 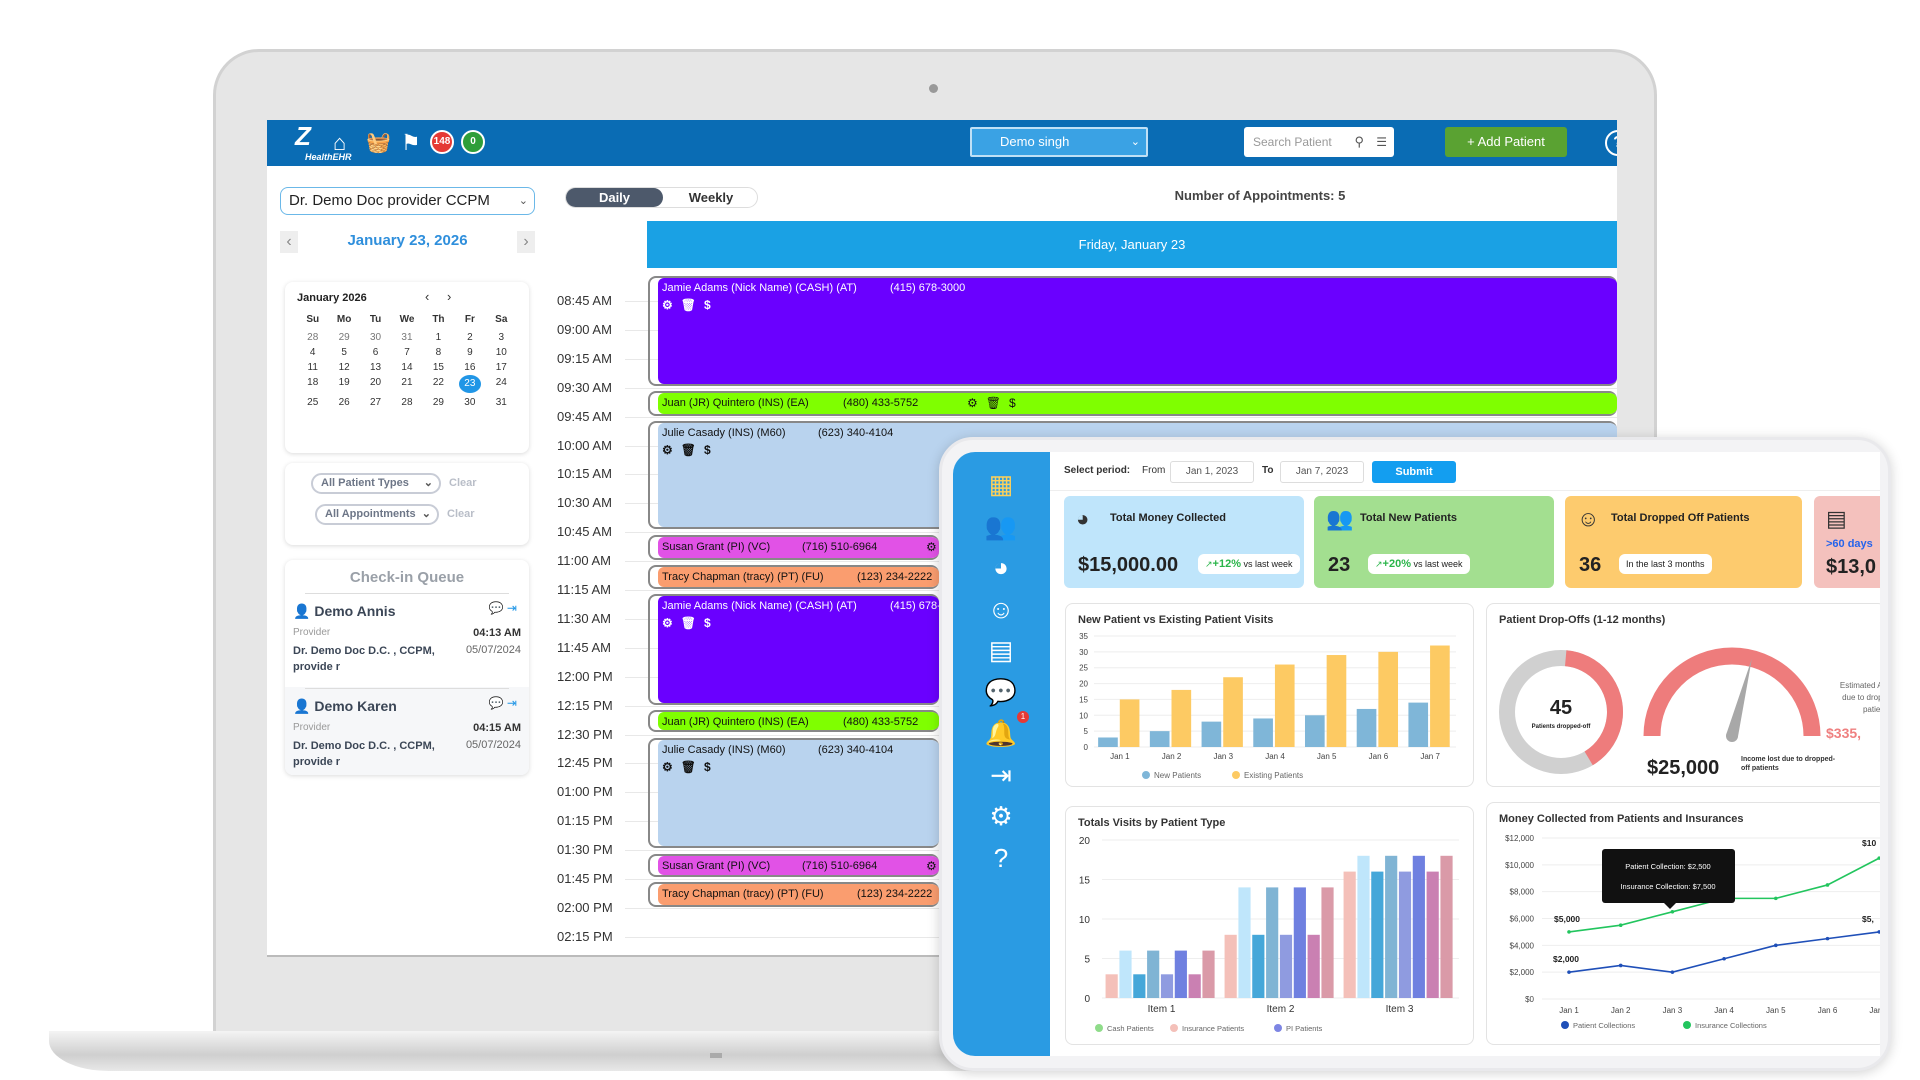 I want to click on legend-marker, so click(x=1278, y=1028).